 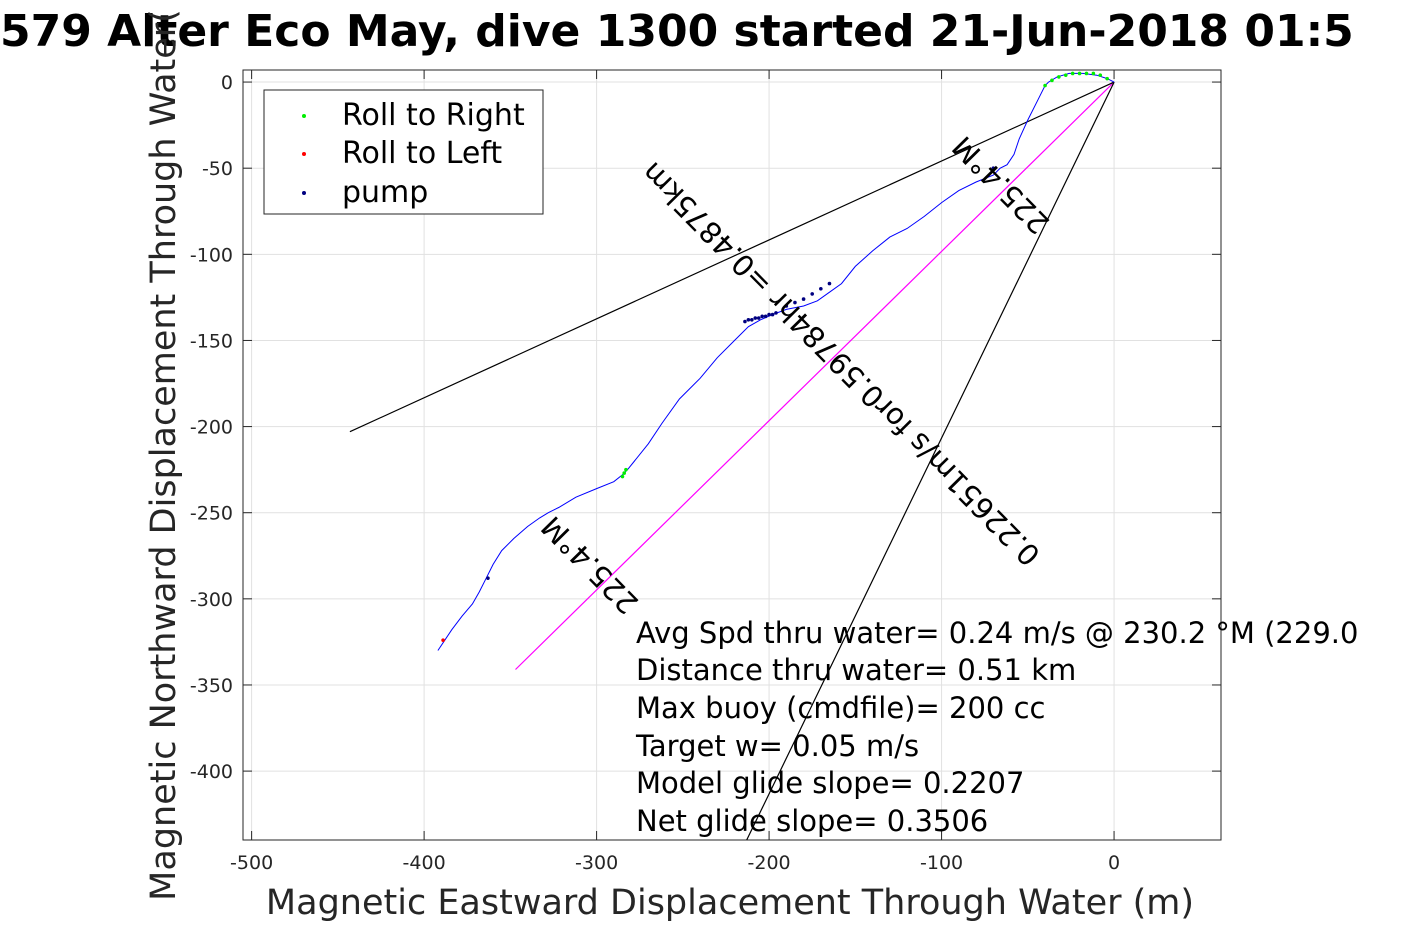 What do you see at coordinates (841, 363) in the screenshot?
I see `speed-distance-label: 0.22651m/s for0.59784hr =0.4875km` at bounding box center [841, 363].